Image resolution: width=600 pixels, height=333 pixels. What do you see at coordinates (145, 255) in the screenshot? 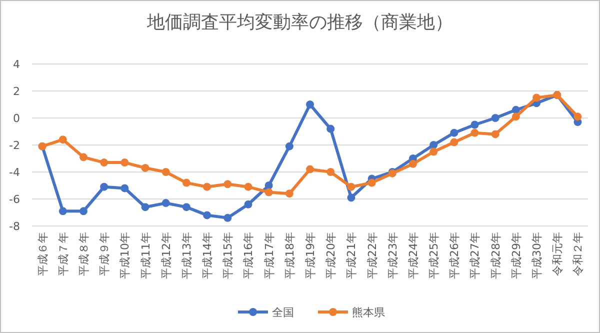
I see `x-tick-label: 平成11年` at bounding box center [145, 255].